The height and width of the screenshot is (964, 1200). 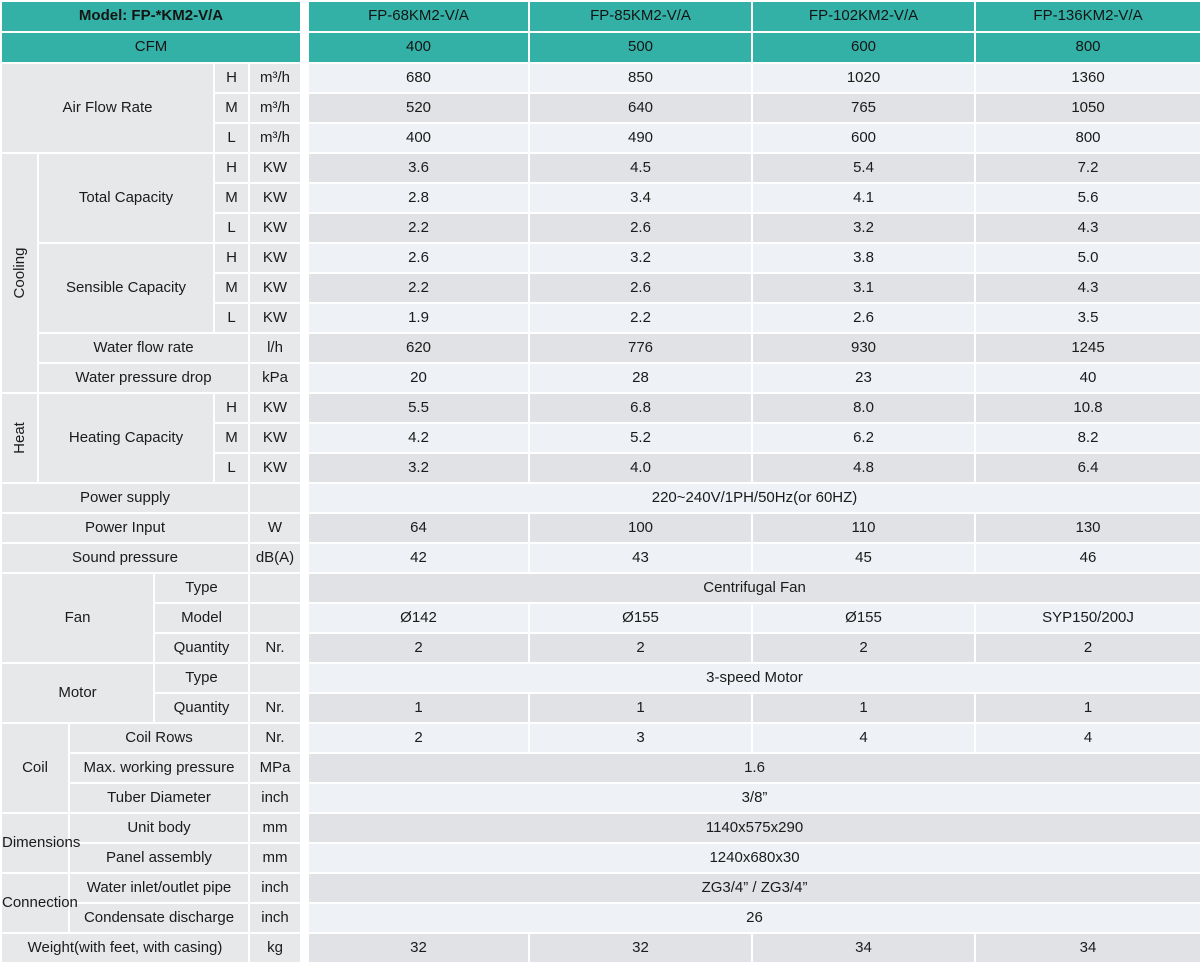 I want to click on value-cell: 6.2, so click(x=864, y=438).